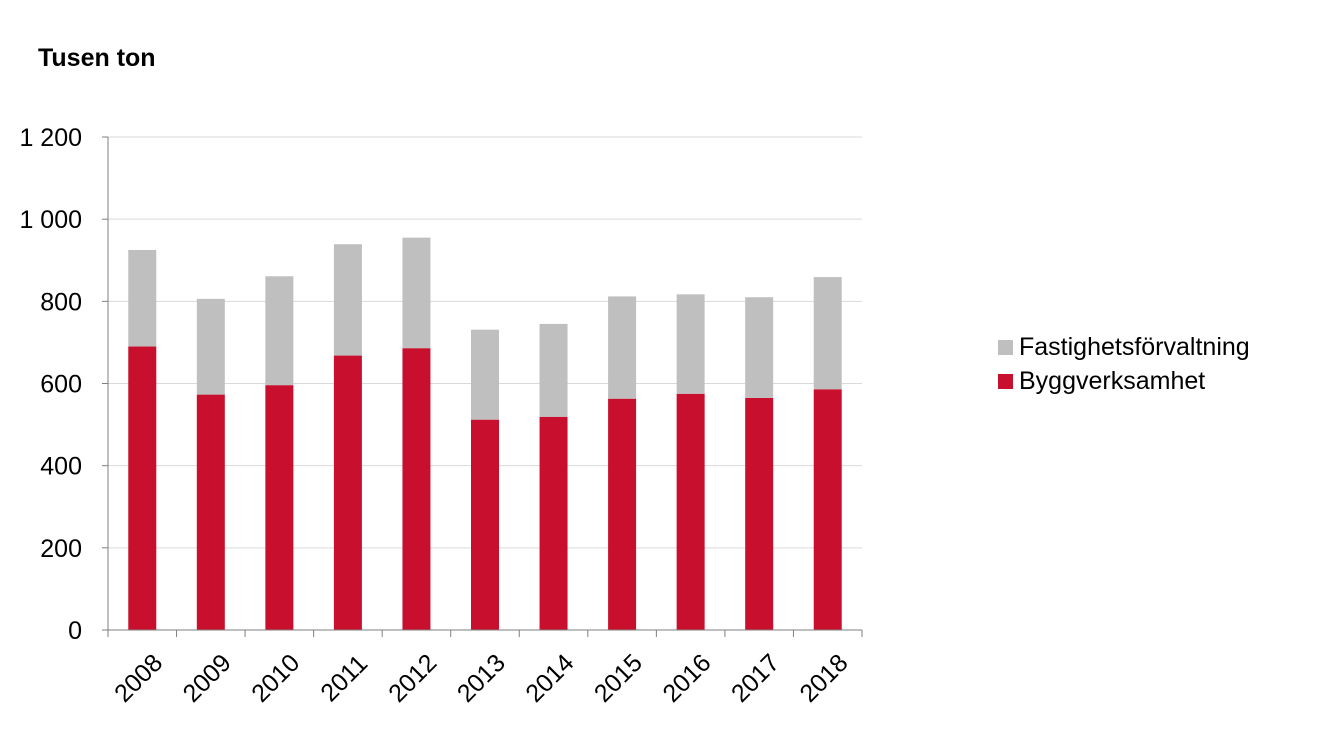  What do you see at coordinates (279, 507) in the screenshot?
I see `bar-byggverksamhet-2010` at bounding box center [279, 507].